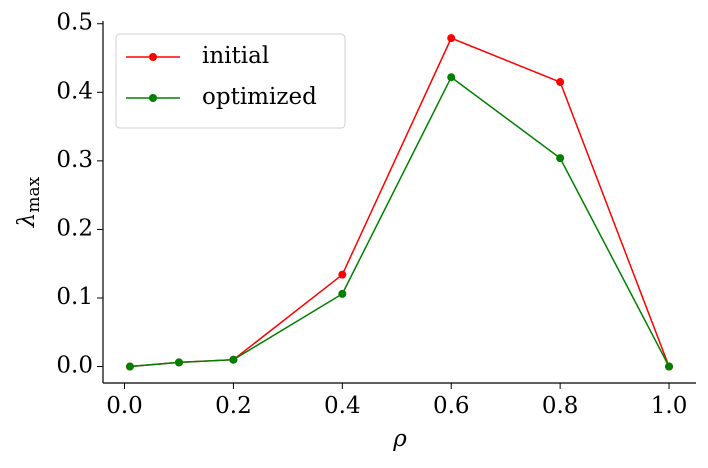  Describe the element at coordinates (74, 366) in the screenshot. I see `y-tick-label: 0.0` at that location.